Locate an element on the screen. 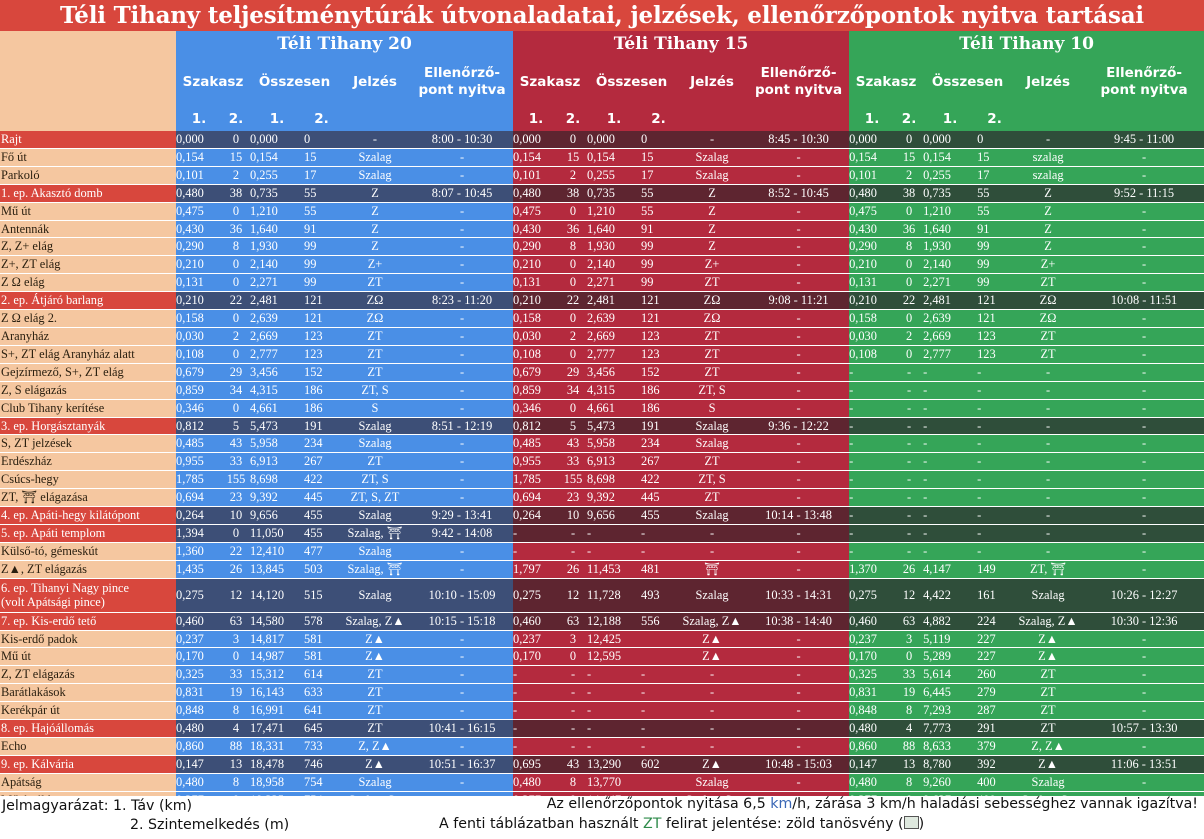  cell-ossz-tav-10: 5,614 is located at coordinates (950, 675).